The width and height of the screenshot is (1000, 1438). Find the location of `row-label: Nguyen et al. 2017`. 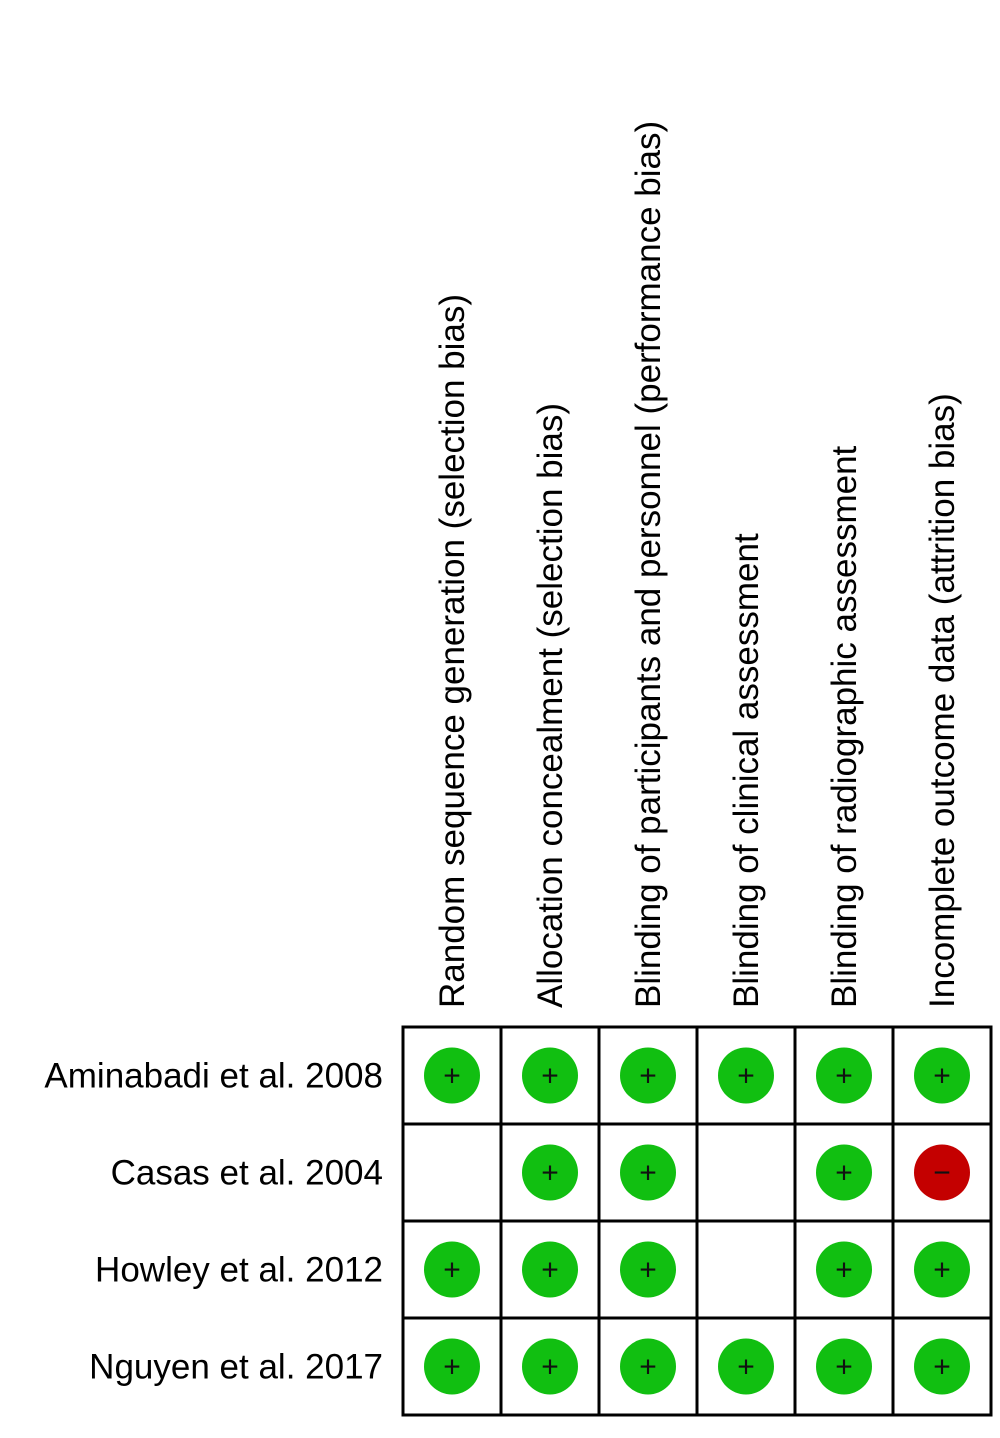

row-label: Nguyen et al. 2017 is located at coordinates (236, 1367).